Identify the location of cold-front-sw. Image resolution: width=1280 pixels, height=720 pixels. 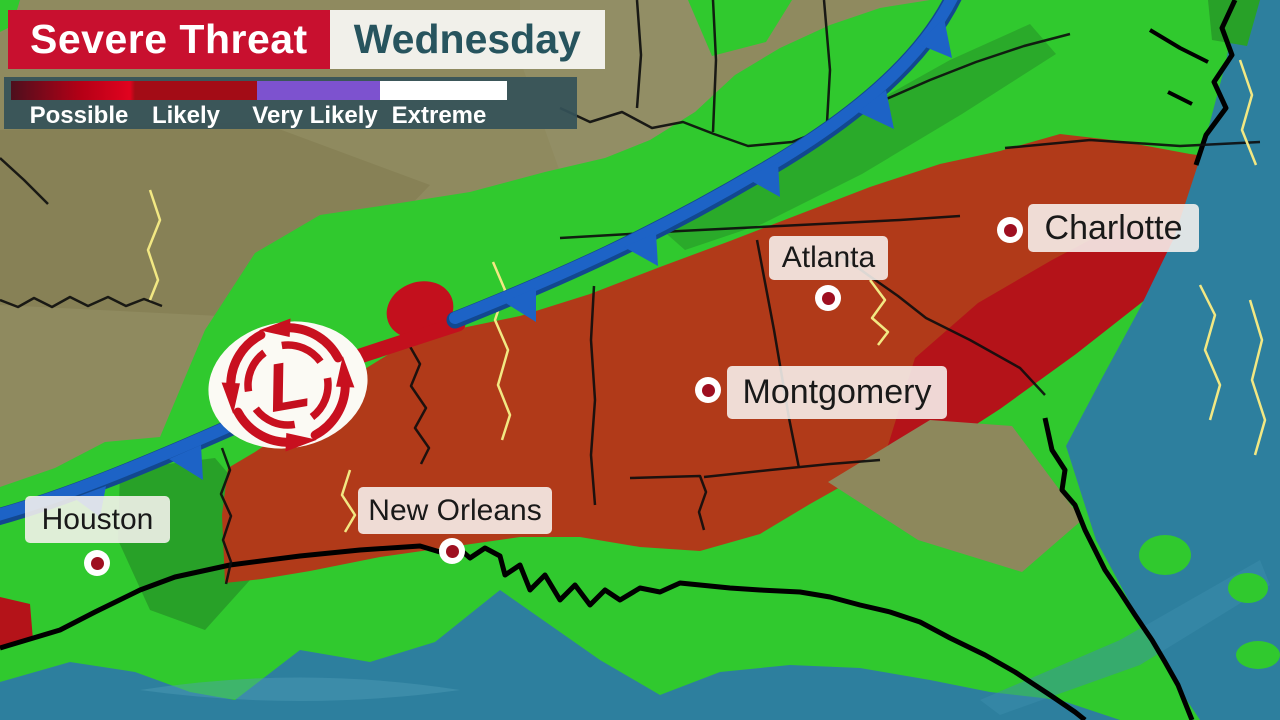
(129, 465).